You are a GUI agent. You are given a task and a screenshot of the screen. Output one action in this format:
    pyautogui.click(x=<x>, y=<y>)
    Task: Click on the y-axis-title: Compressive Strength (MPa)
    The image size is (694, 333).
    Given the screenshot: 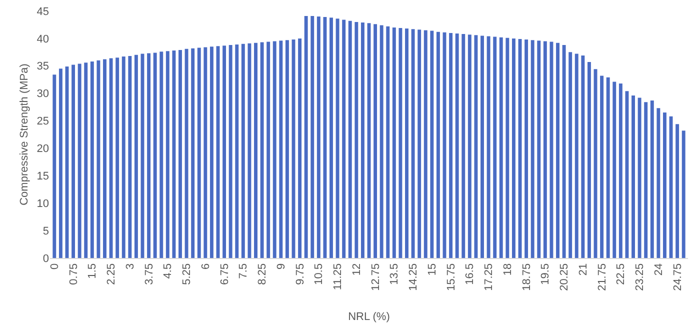 What is the action you would take?
    pyautogui.click(x=24, y=135)
    